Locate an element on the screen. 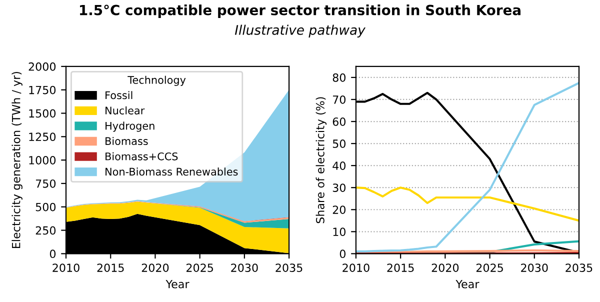 The height and width of the screenshot is (302, 600). y-tick-label: 20 is located at coordinates (339, 210).